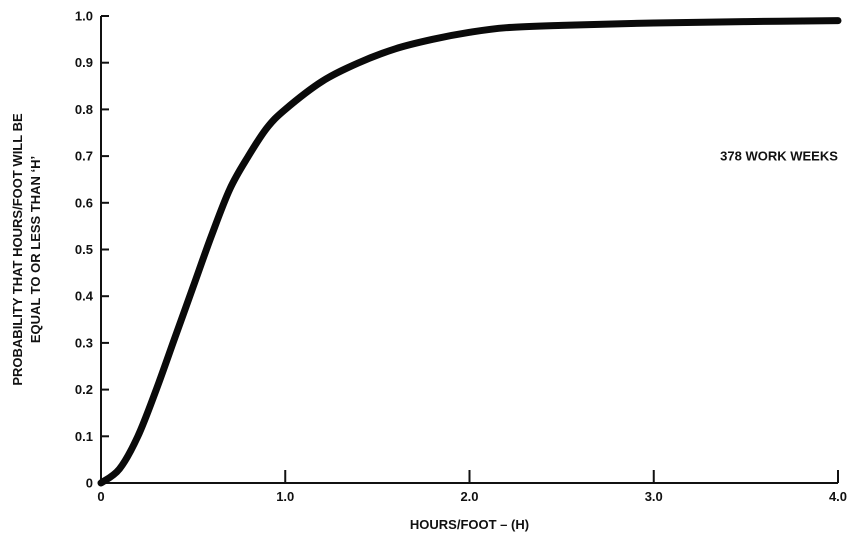 The height and width of the screenshot is (537, 856). I want to click on y-axis-title-line-2: EQUAL TO OR LESS THAN ‘H’, so click(35, 249).